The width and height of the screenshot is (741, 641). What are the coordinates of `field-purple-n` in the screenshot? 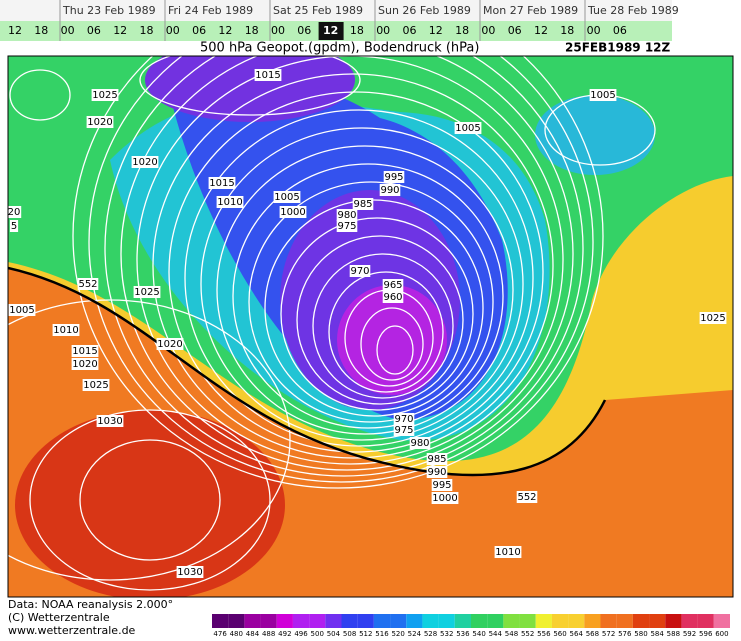 It's located at (250, 89).